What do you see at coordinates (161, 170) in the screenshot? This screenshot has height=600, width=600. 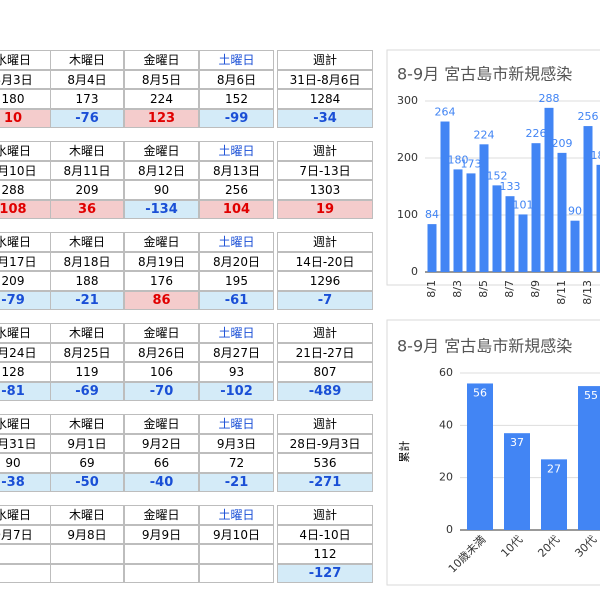 I see `date-cell: 8月12日` at bounding box center [161, 170].